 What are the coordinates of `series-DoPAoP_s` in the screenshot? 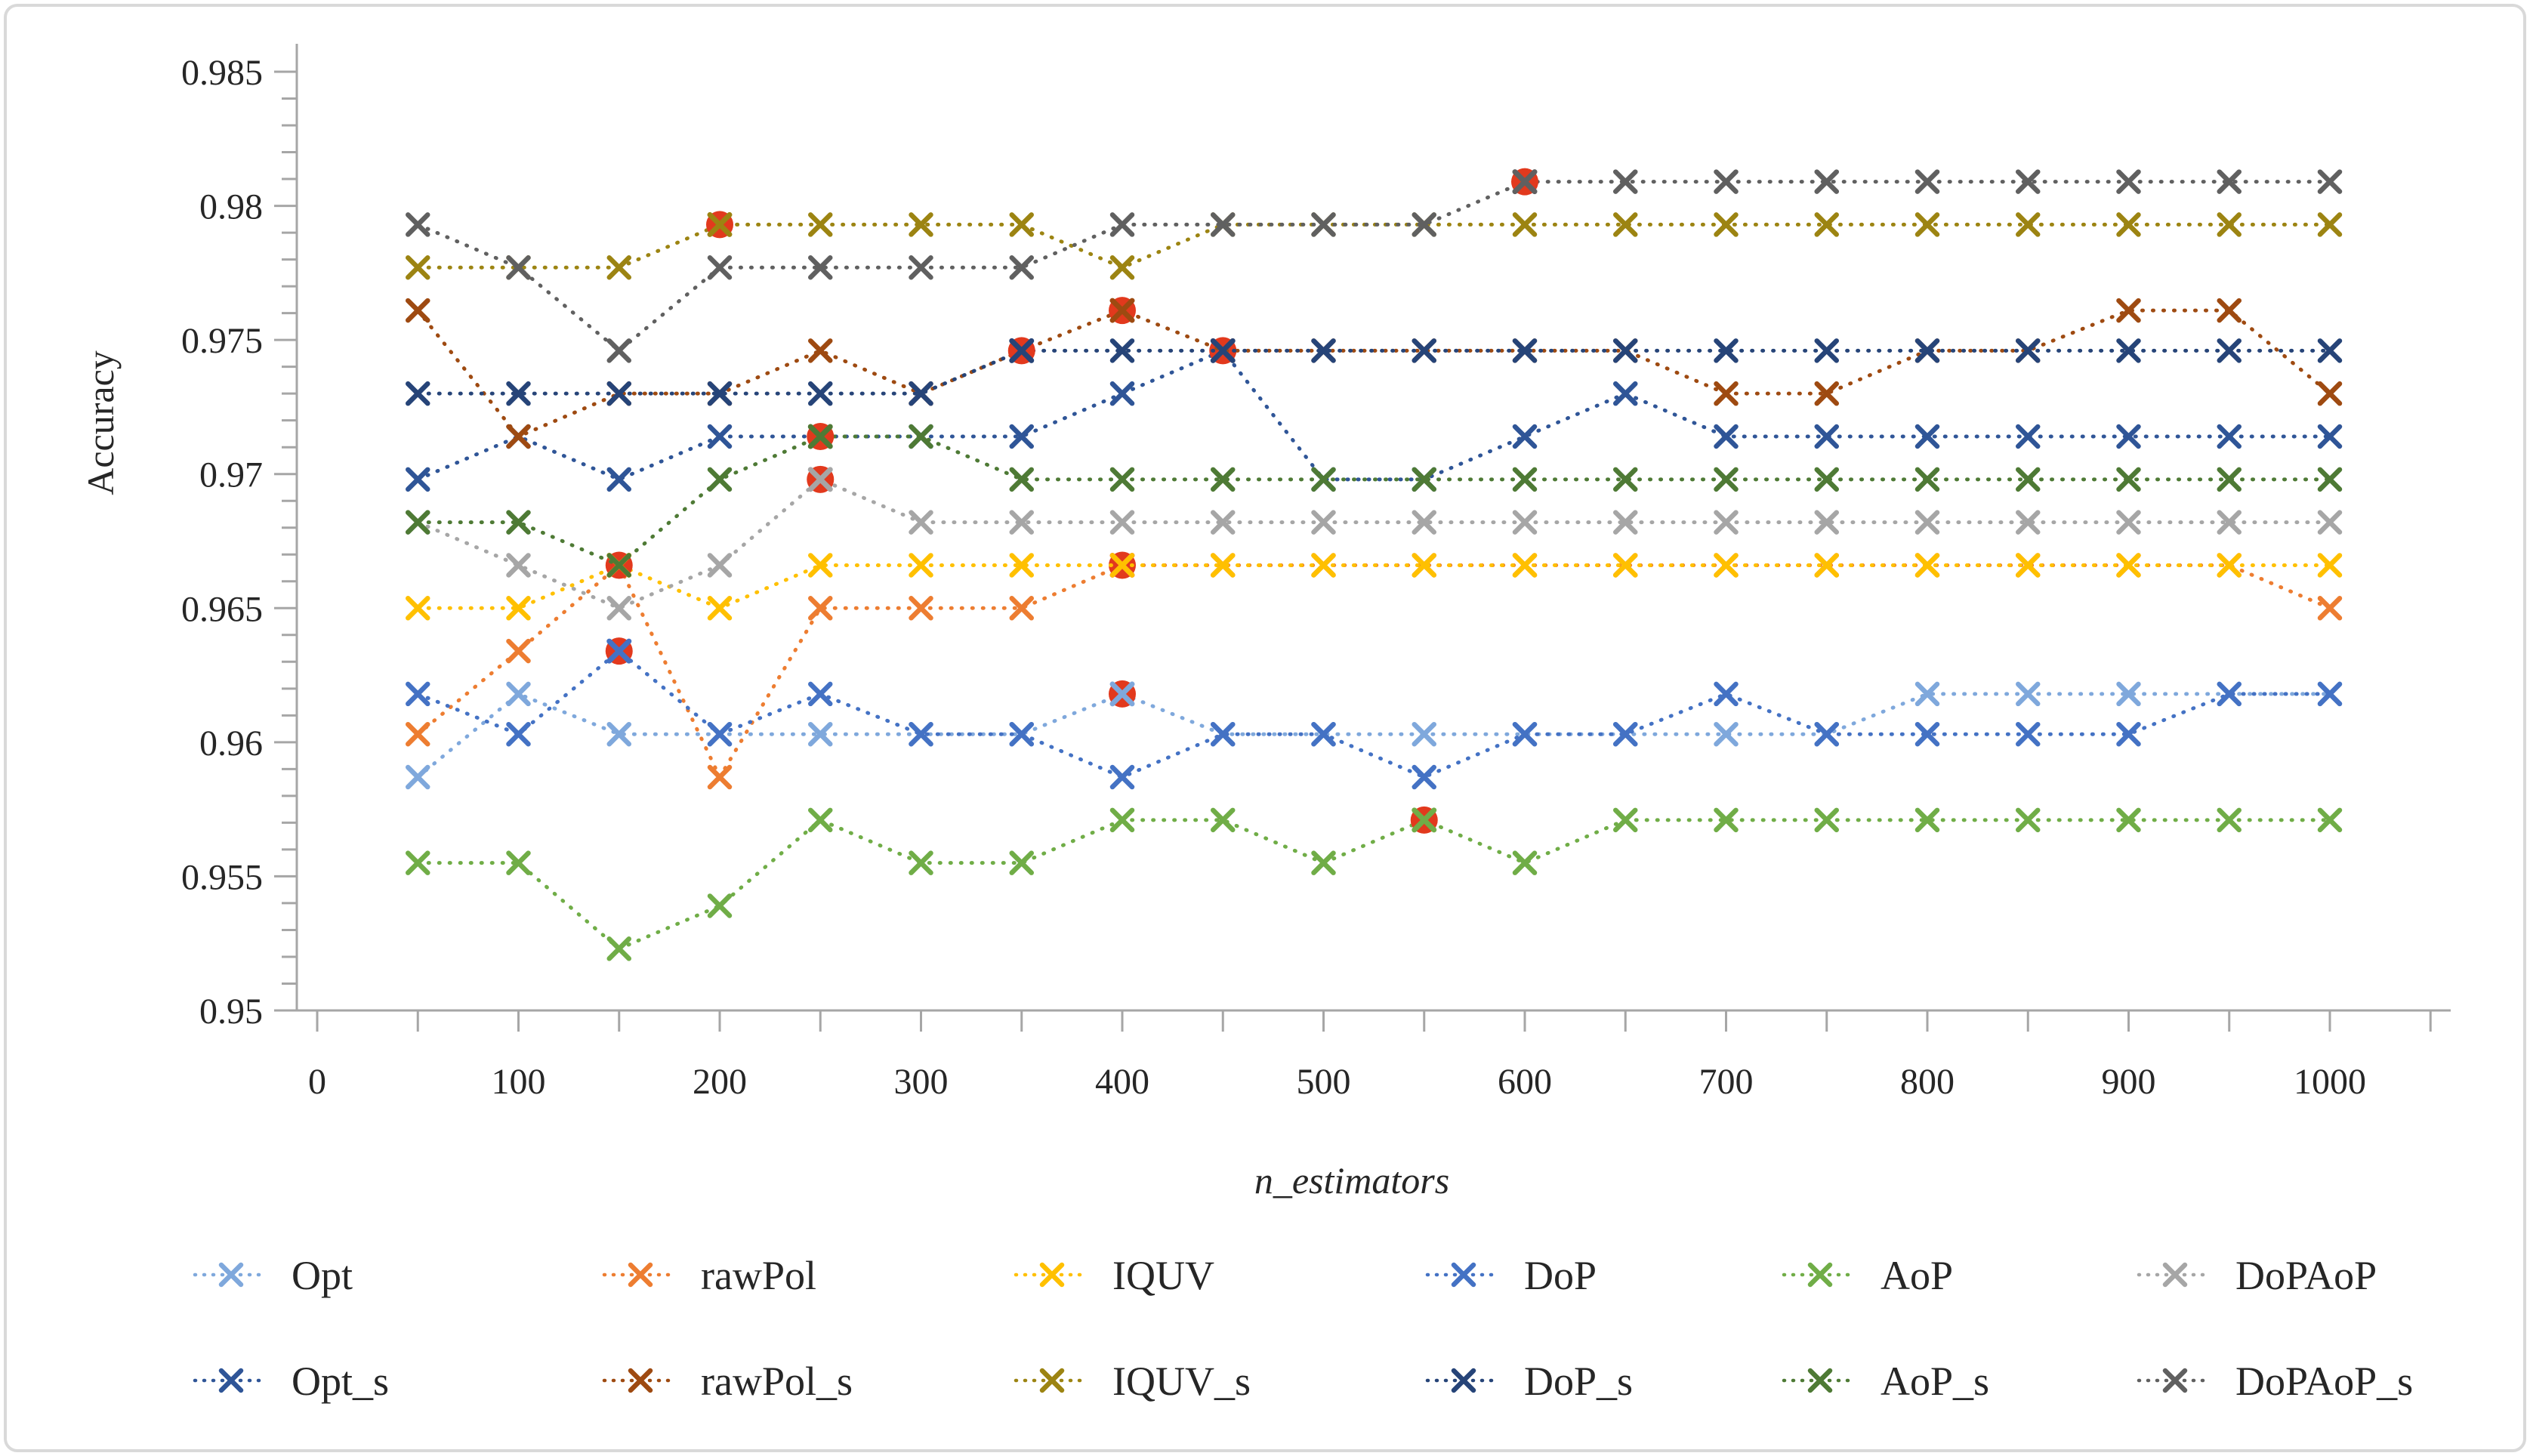 It's located at (1374, 265).